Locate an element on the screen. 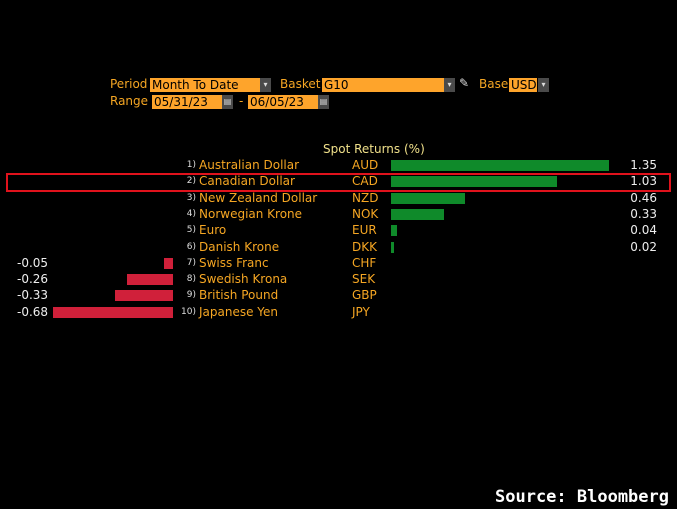 The height and width of the screenshot is (509, 677). value-label: 0.46 is located at coordinates (643, 197).